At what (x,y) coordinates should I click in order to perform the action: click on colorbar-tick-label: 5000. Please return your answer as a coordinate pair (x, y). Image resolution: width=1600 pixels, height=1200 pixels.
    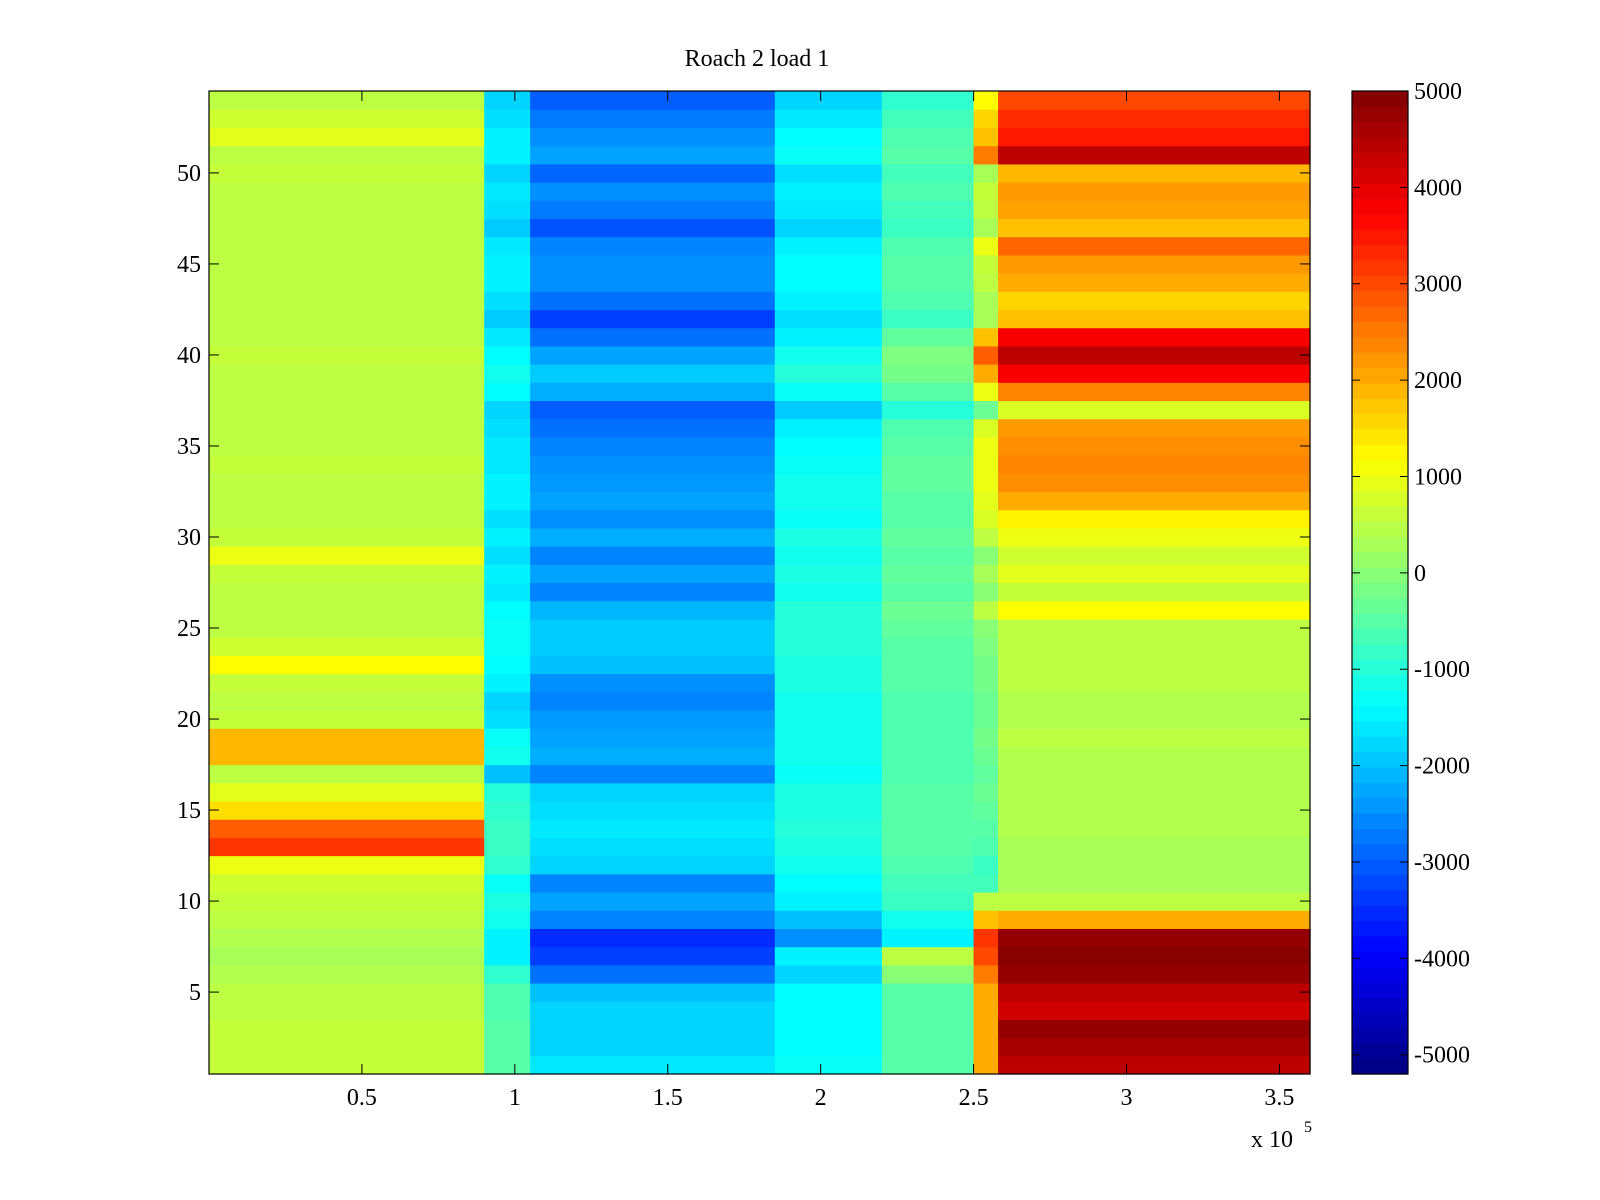
    Looking at the image, I should click on (1438, 92).